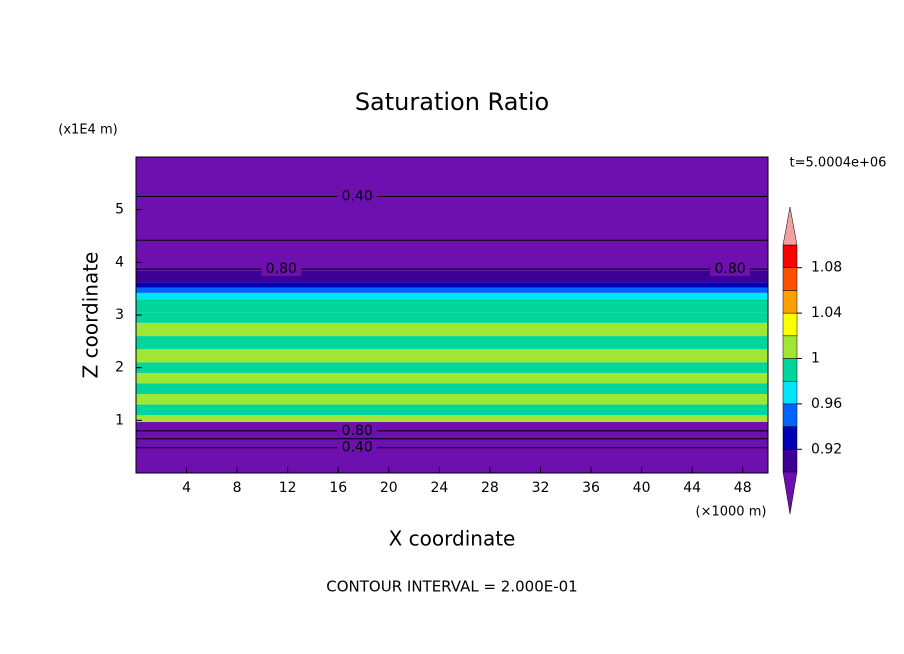 The width and height of the screenshot is (904, 654). Describe the element at coordinates (119, 368) in the screenshot. I see `y-tick-label: 2` at that location.